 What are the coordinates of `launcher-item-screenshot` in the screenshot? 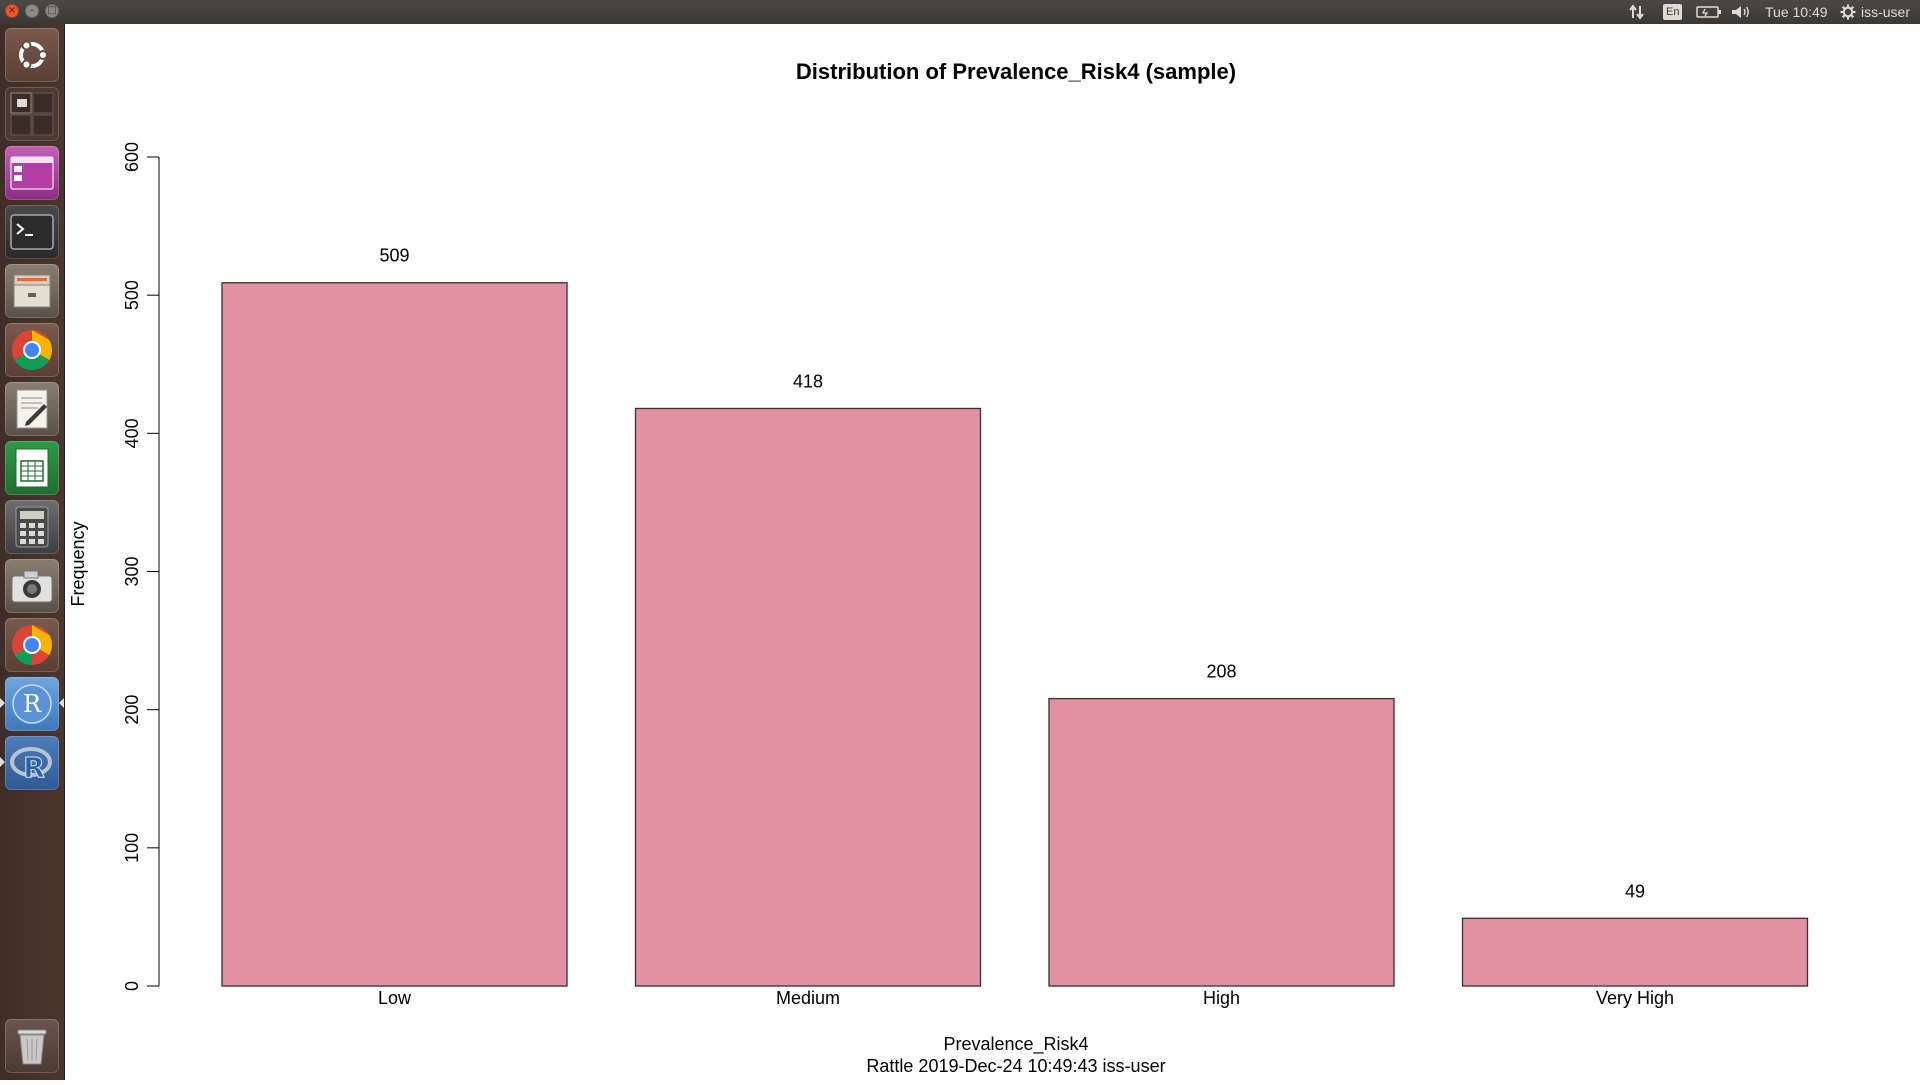 It's located at (32, 586).